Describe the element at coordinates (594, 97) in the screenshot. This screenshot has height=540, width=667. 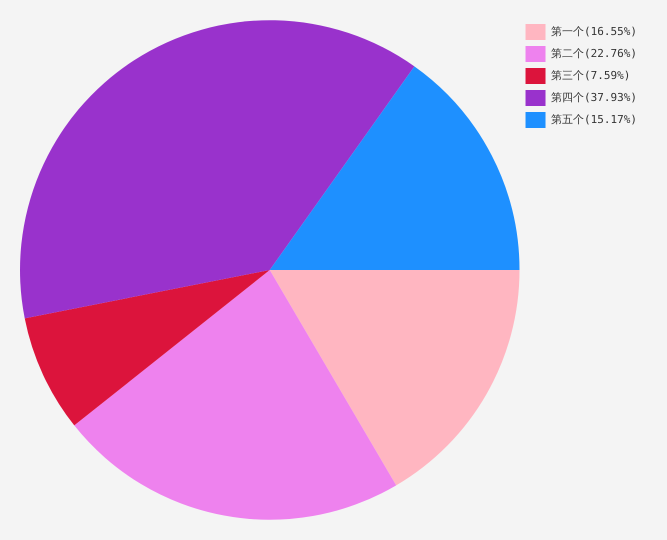
I see `legend-label: 第四个(37.93%)` at that location.